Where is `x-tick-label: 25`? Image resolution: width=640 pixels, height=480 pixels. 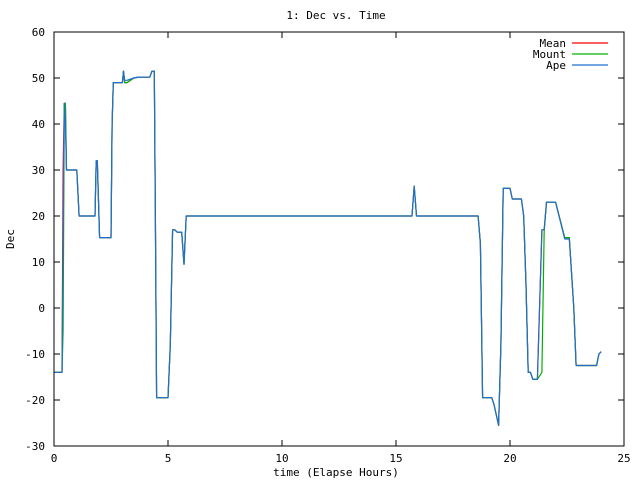
x-tick-label: 25 is located at coordinates (623, 458).